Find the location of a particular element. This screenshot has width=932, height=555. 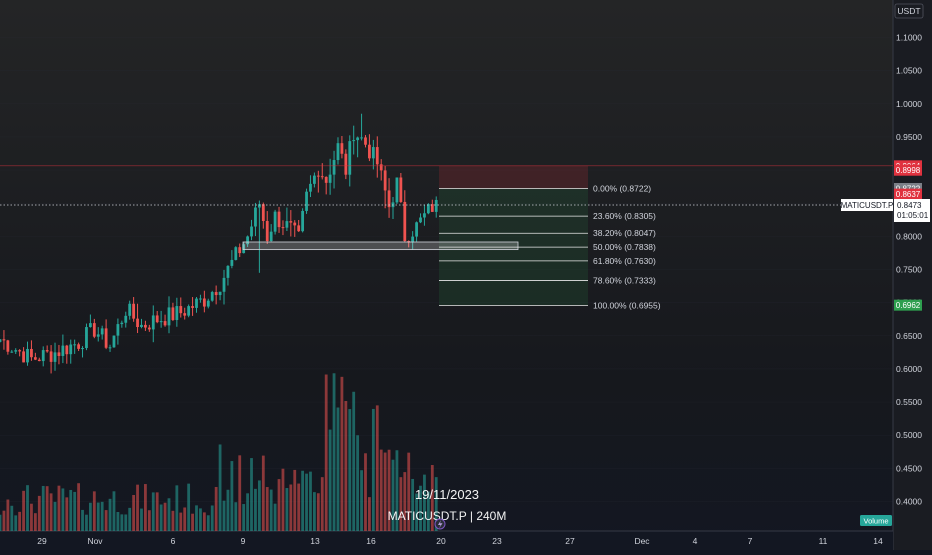

price-scale-bg is located at coordinates (912, 275).